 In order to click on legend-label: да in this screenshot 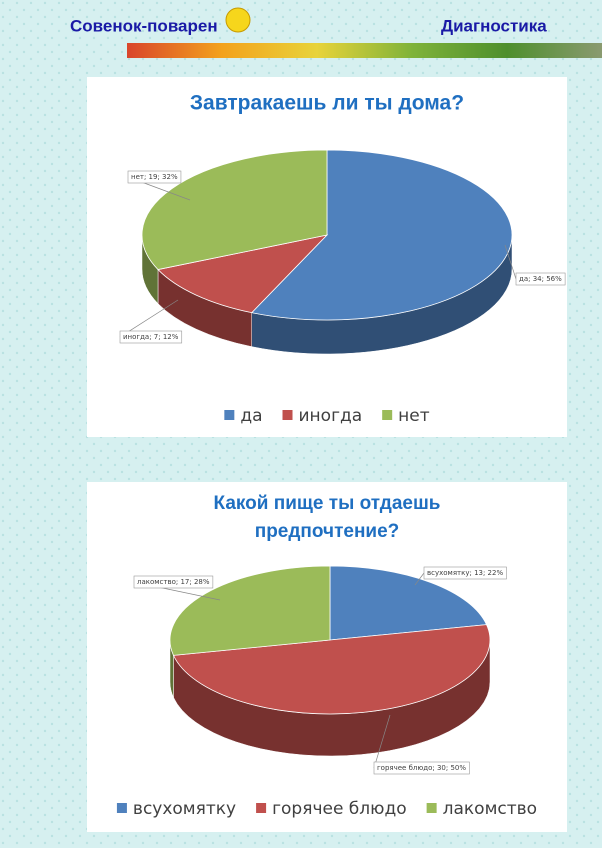, I will do `click(251, 416)`.